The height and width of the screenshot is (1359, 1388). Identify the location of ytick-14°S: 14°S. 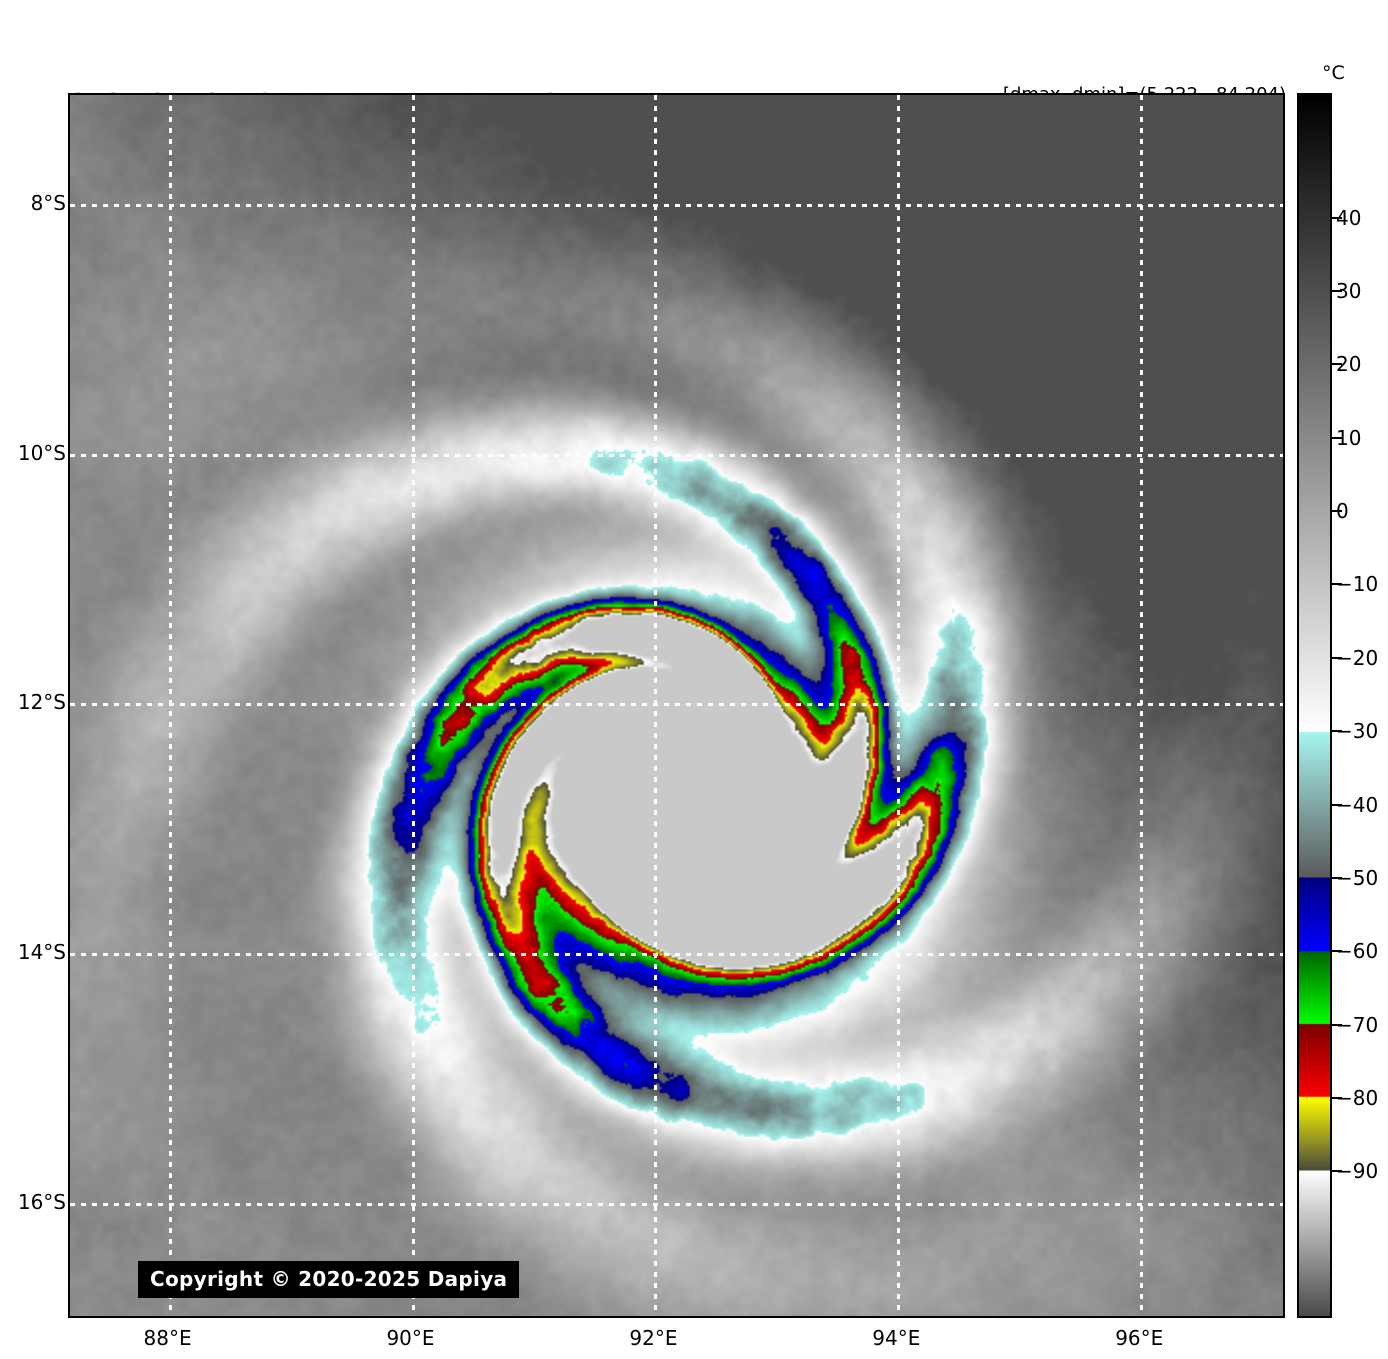
(41, 952).